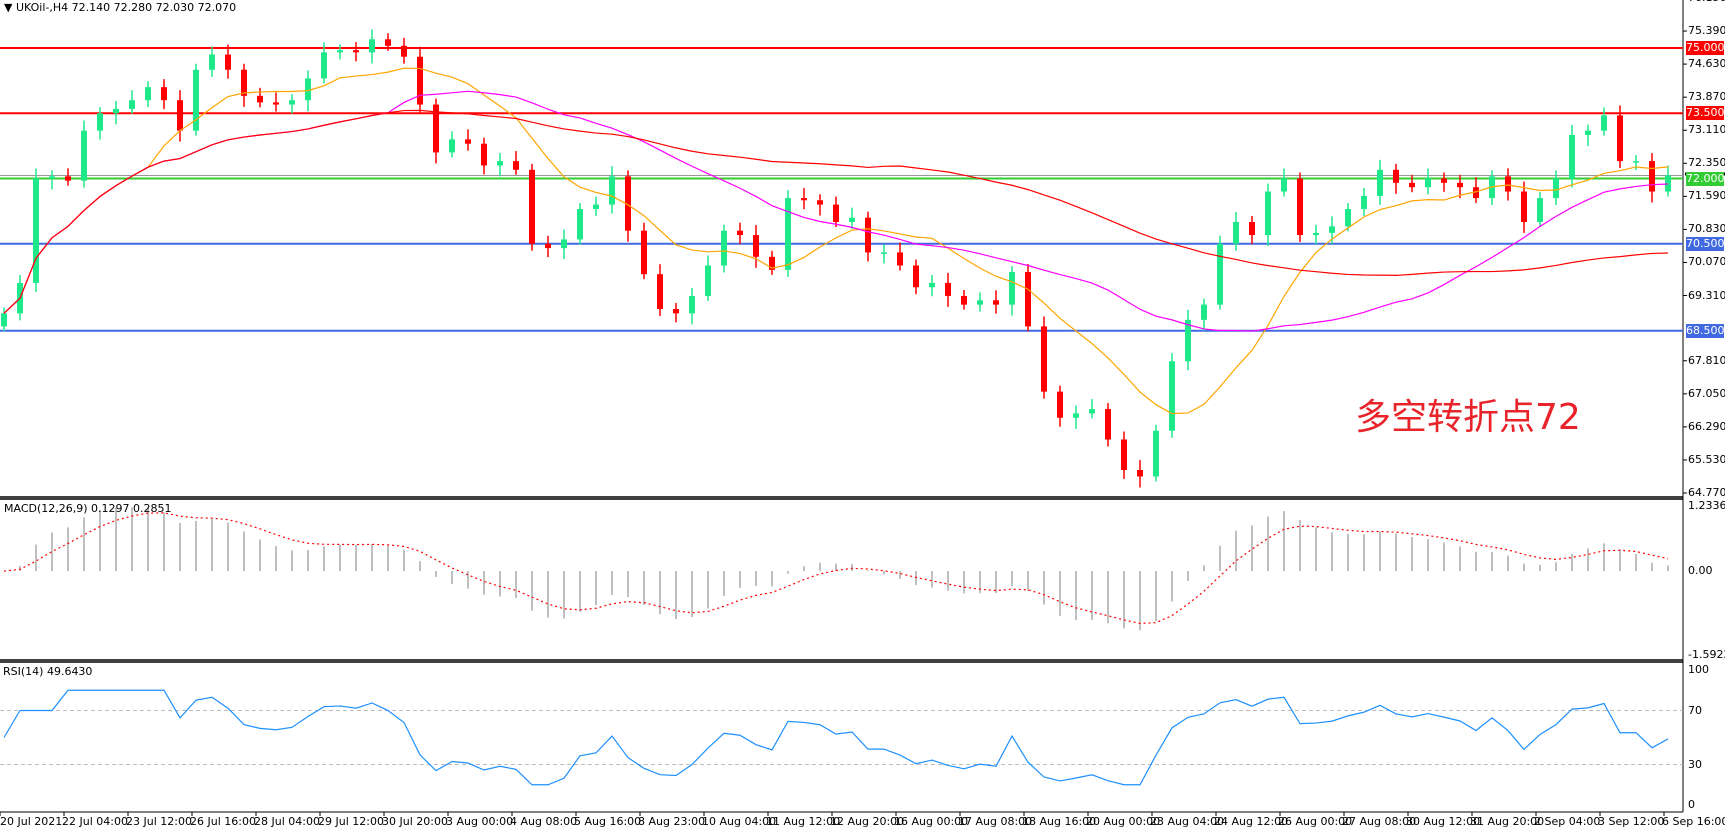 Image resolution: width=1725 pixels, height=834 pixels. I want to click on chart-header: ▼ UKOil-,H4 72.140 72.280 72.030 72.070, so click(120, 7).